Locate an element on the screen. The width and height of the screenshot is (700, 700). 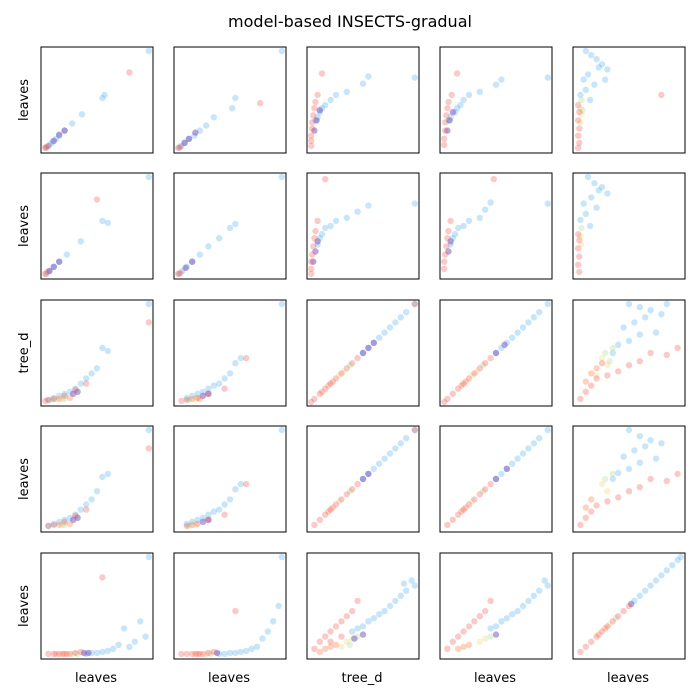
point-red-r4-c2 is located at coordinates (197, 524).